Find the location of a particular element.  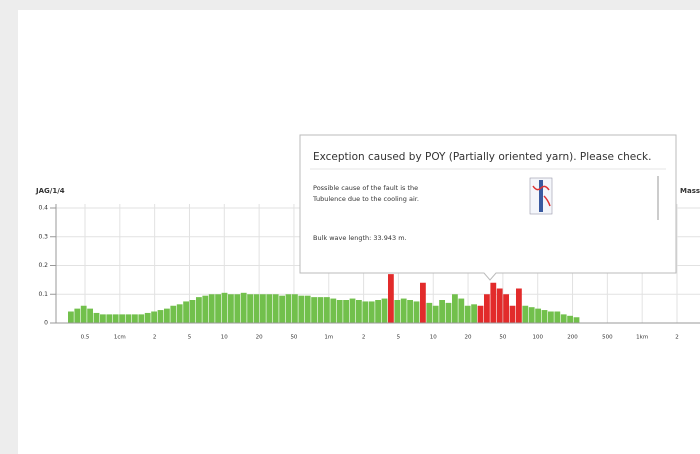

y-tick-label: 0 is located at coordinates (46, 323).